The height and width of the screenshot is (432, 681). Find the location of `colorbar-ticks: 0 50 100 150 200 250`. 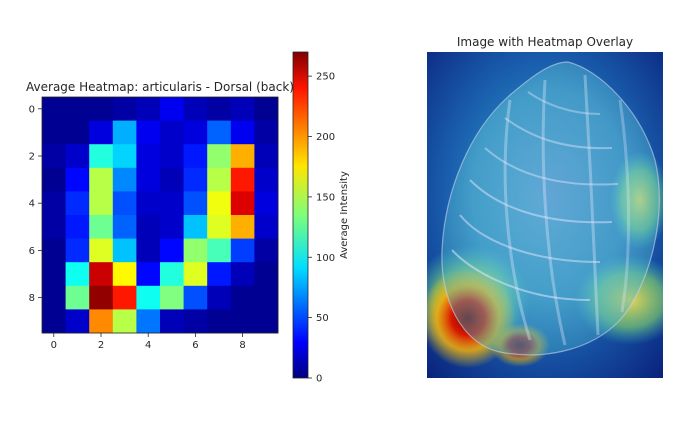

colorbar-ticks: 0 50 100 150 200 250 is located at coordinates (321, 228).